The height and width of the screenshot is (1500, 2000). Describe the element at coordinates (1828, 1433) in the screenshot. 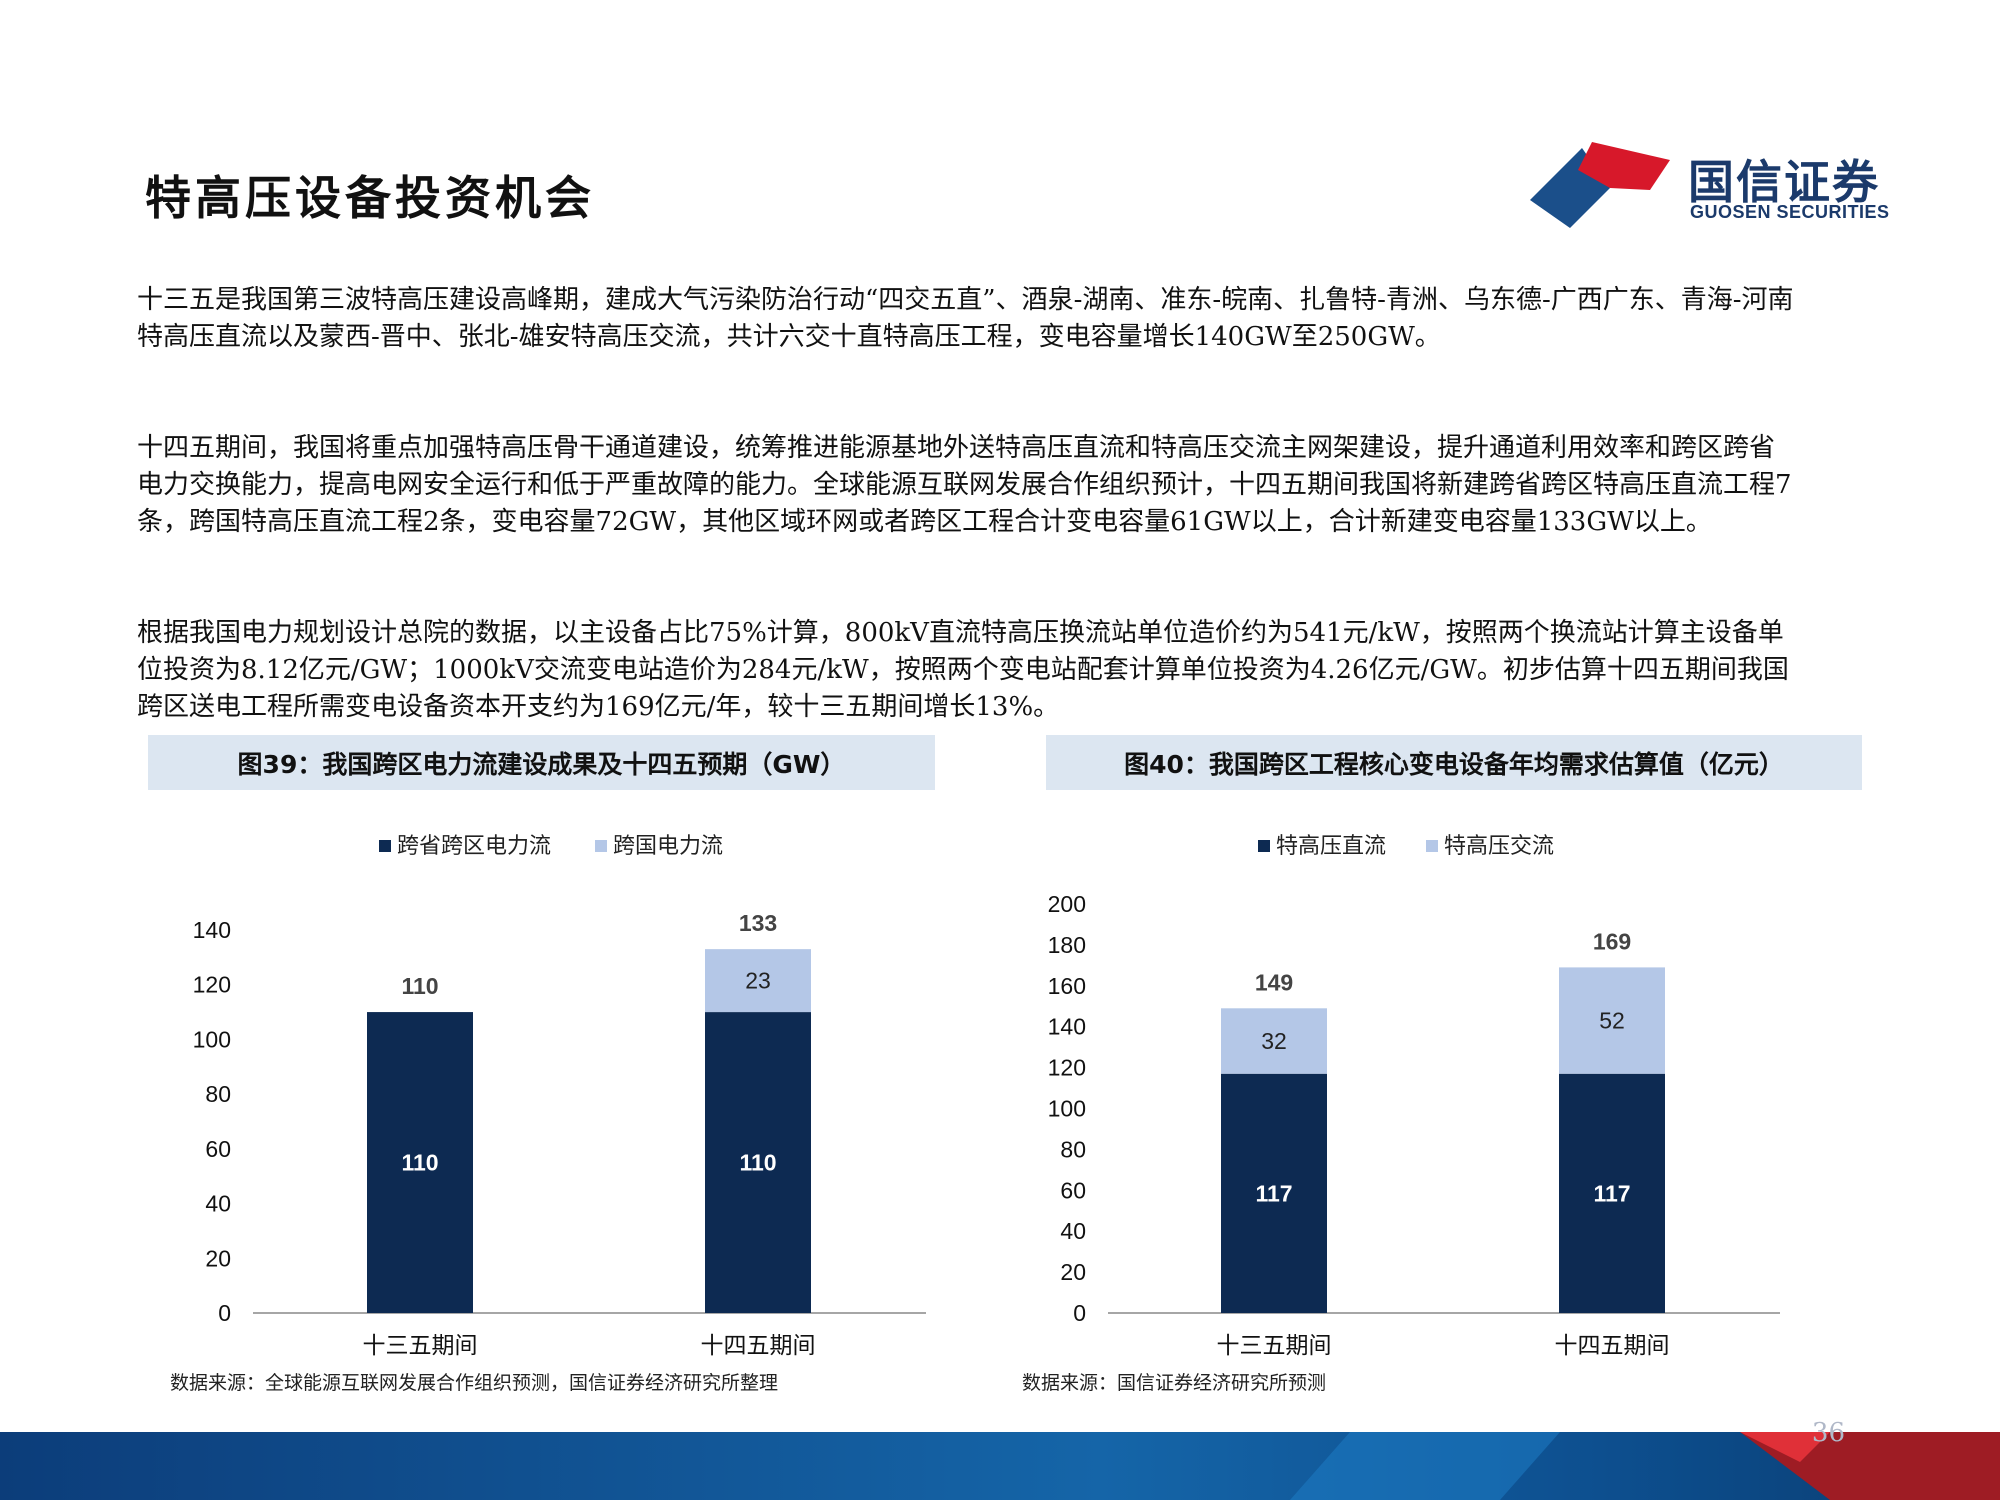

I see `page-number: 36` at that location.